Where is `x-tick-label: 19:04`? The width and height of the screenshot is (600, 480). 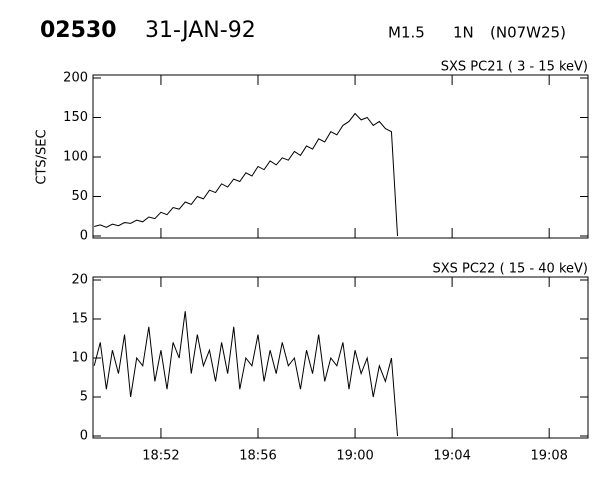 x-tick-label: 19:04 is located at coordinates (451, 456).